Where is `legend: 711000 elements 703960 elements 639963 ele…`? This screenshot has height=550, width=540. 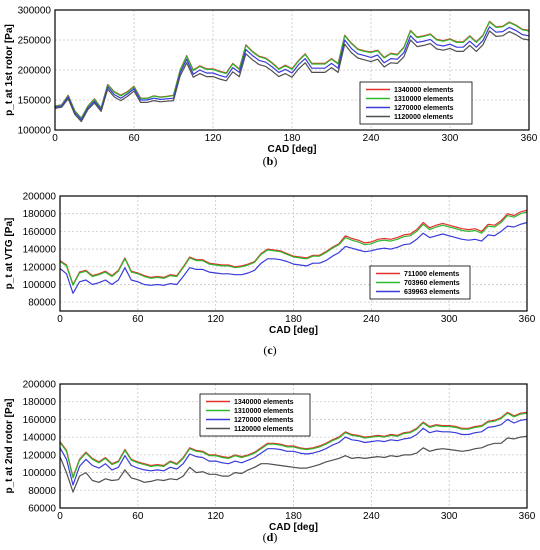 legend: 711000 elements 703960 elements 639963 ele… is located at coordinates (420, 282).